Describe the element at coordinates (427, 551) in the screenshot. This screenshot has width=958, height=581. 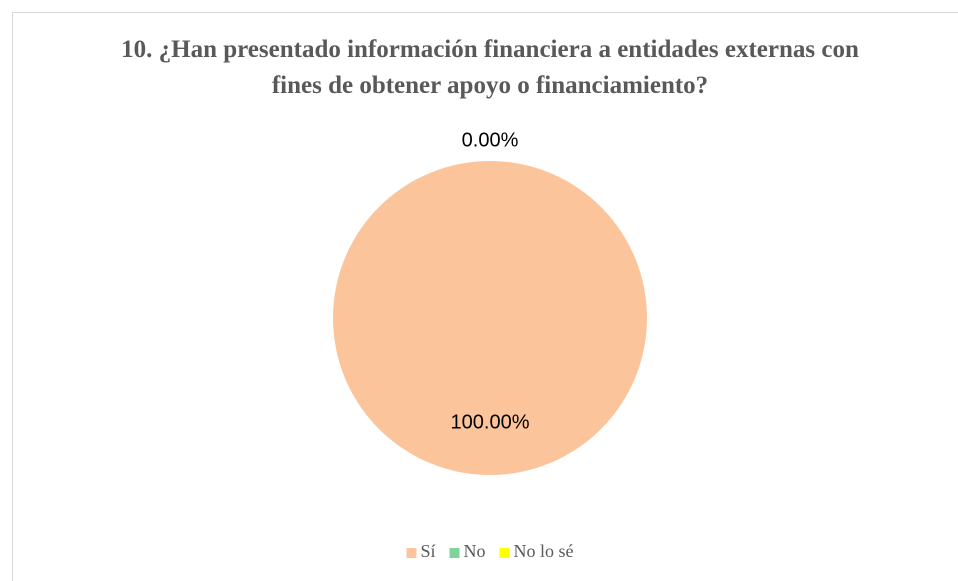
I see `legend-label: Sí` at that location.